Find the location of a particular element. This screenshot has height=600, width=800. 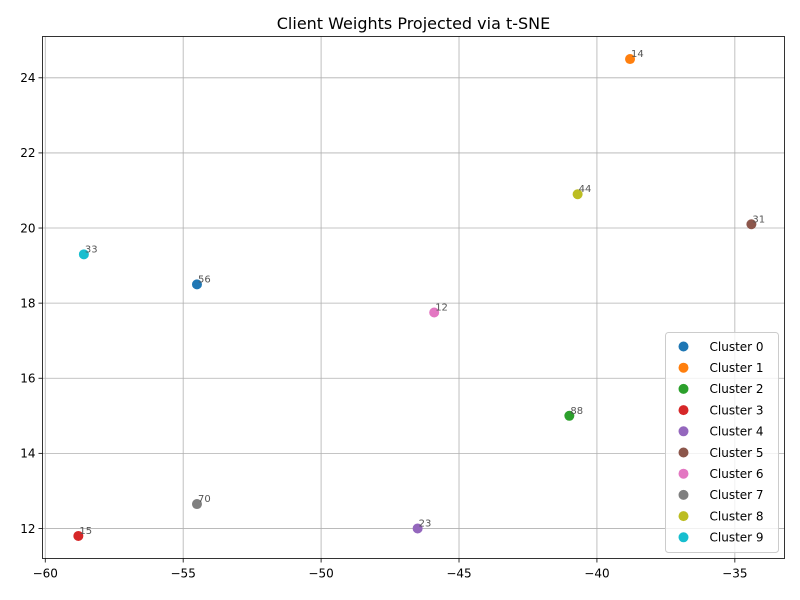

legend-label: Cluster 7 is located at coordinates (737, 495).